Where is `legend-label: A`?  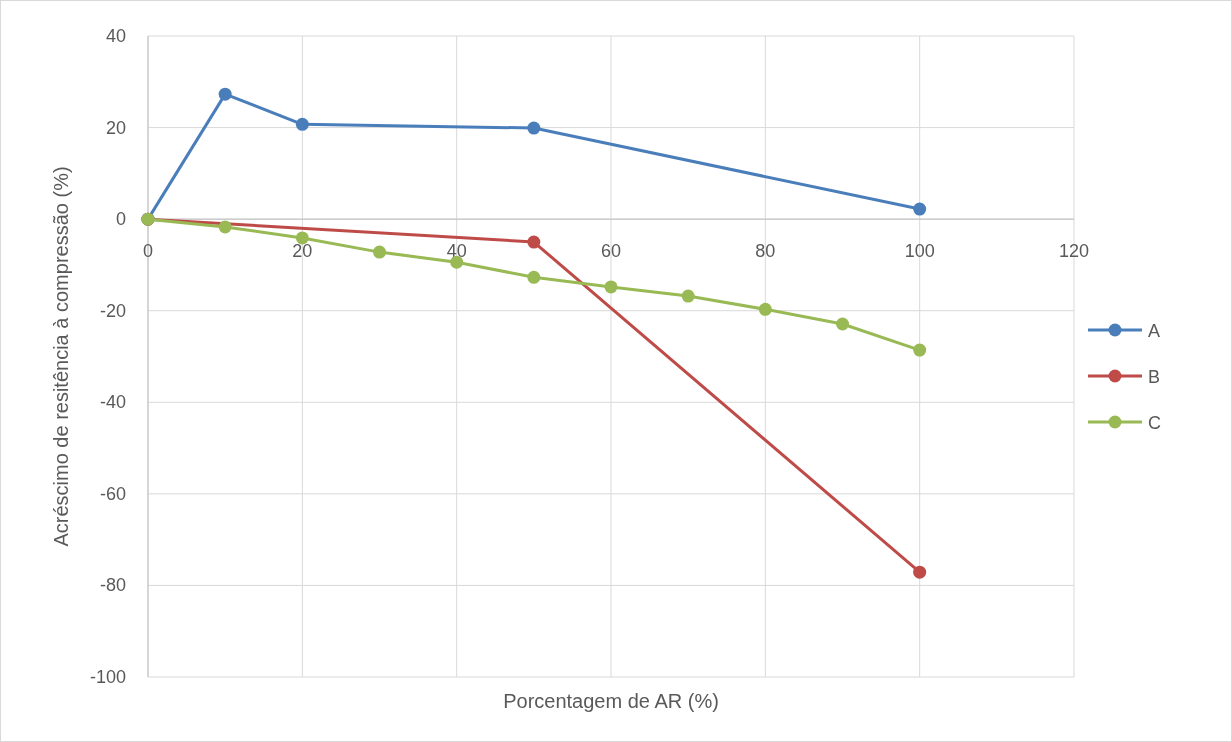 legend-label: A is located at coordinates (1154, 331).